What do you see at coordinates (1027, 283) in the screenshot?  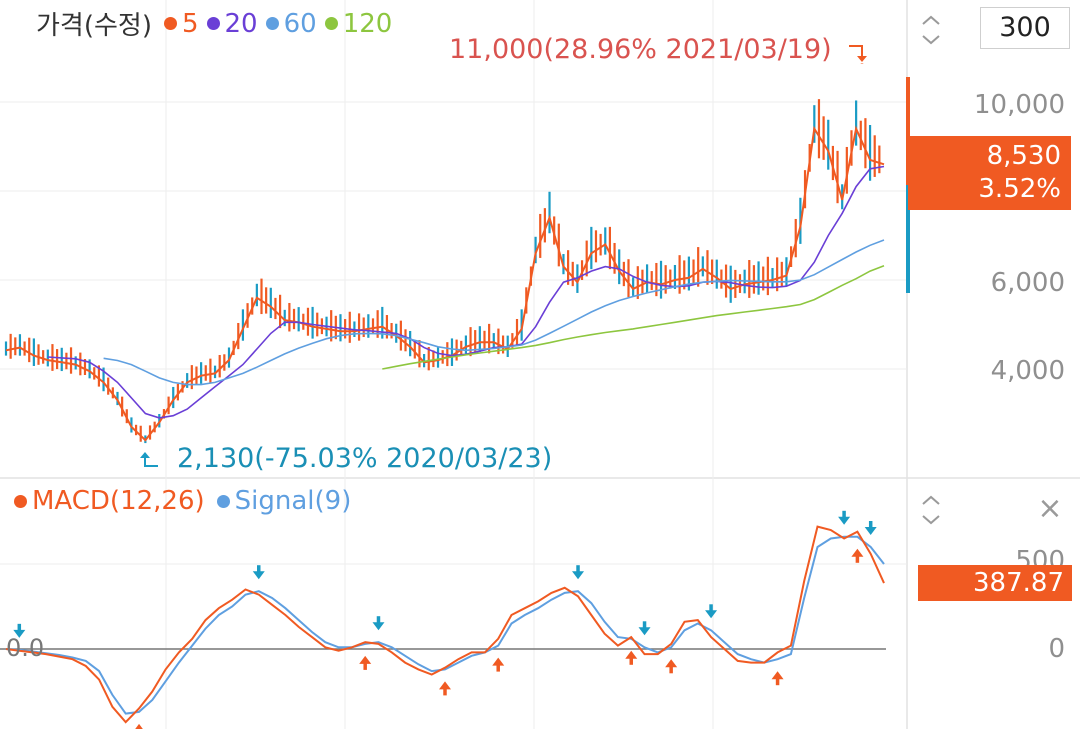 I see `price-y-tick-6000: 6,000` at bounding box center [1027, 283].